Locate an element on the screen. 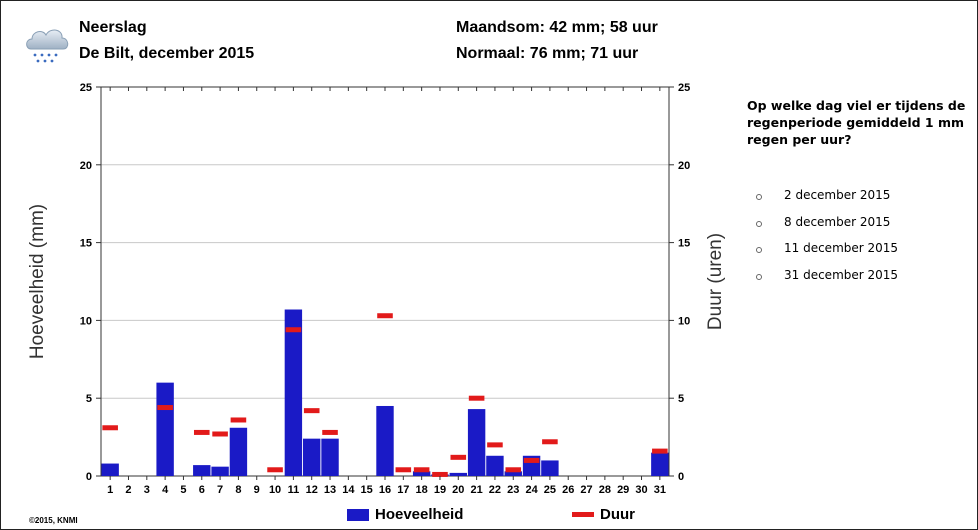 The height and width of the screenshot is (530, 978). chart-title: Neerslag is located at coordinates (113, 27).